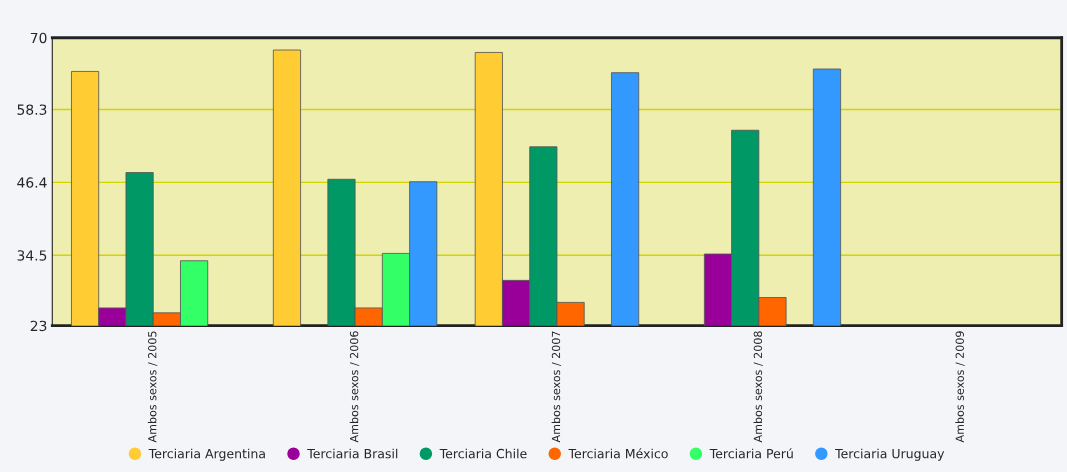 The image size is (1067, 472). Describe the element at coordinates (32, 182) in the screenshot. I see `y-tick-label: 46.4` at that location.